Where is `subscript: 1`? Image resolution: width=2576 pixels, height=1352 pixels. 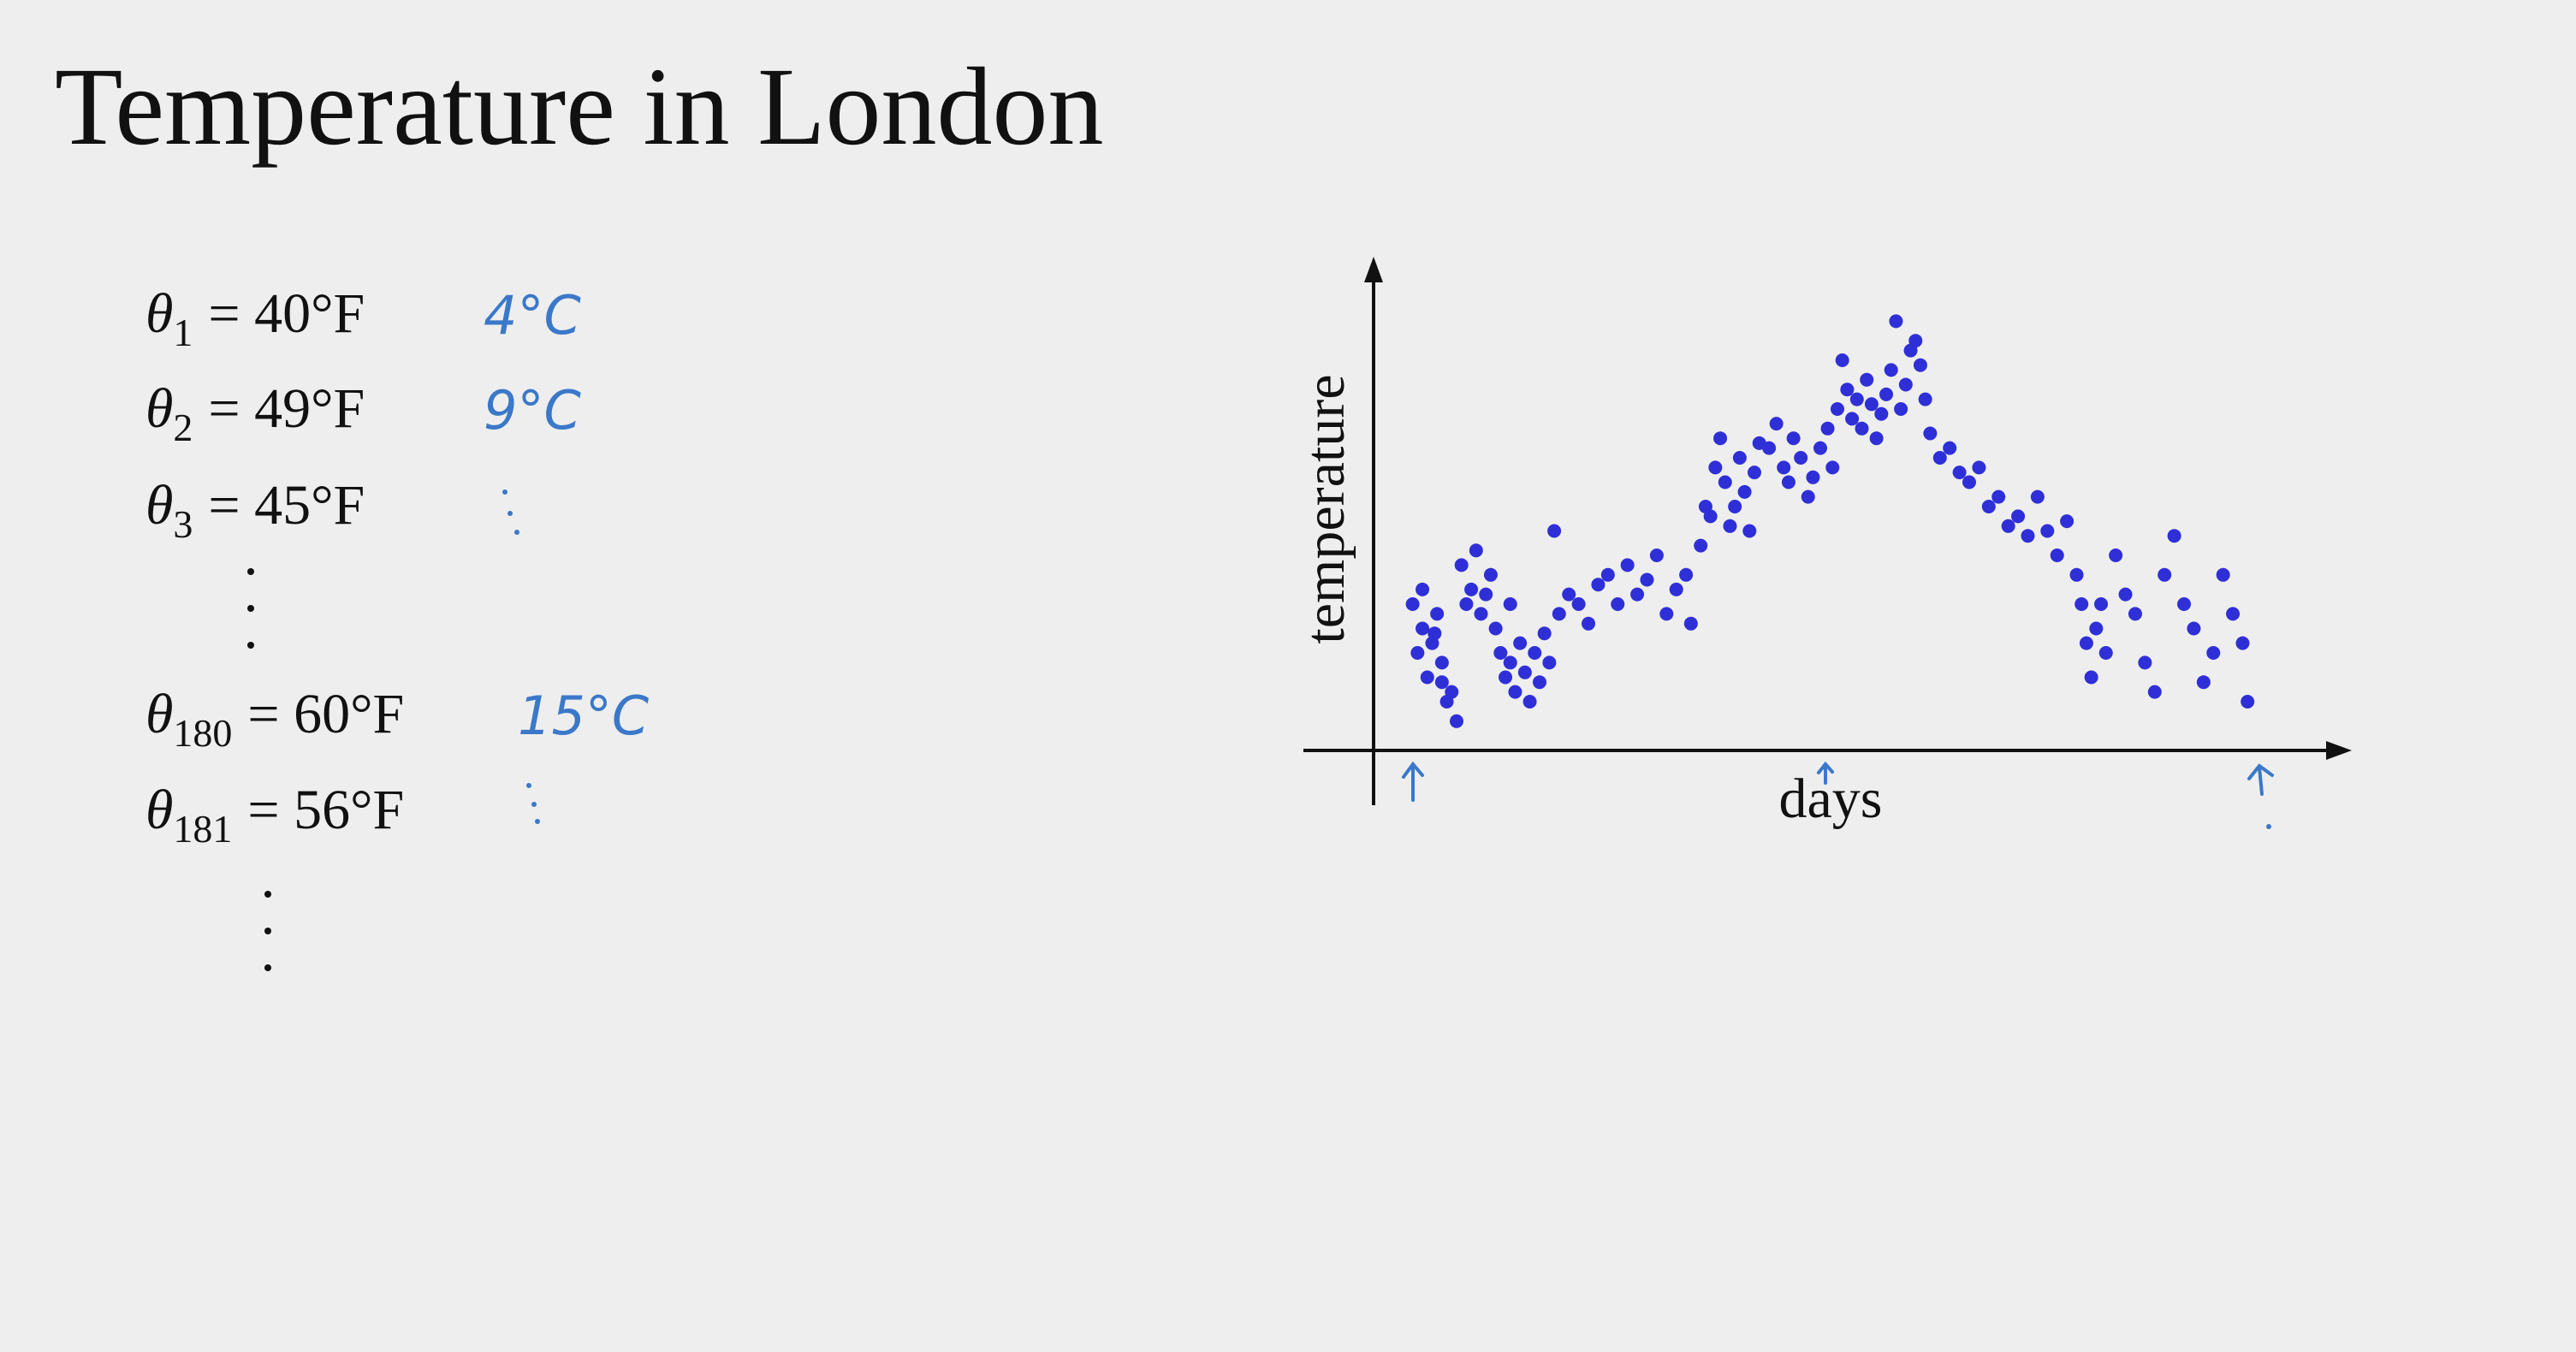 subscript: 1 is located at coordinates (183, 332).